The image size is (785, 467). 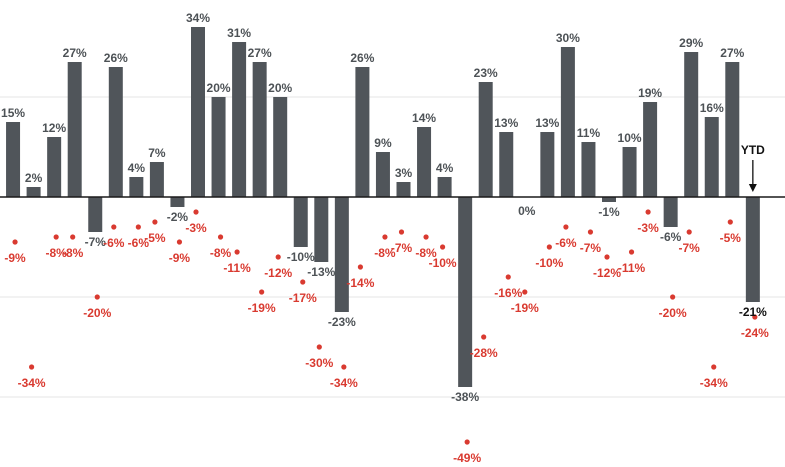 What do you see at coordinates (506, 123) in the screenshot?
I see `bar-value-label: 13%` at bounding box center [506, 123].